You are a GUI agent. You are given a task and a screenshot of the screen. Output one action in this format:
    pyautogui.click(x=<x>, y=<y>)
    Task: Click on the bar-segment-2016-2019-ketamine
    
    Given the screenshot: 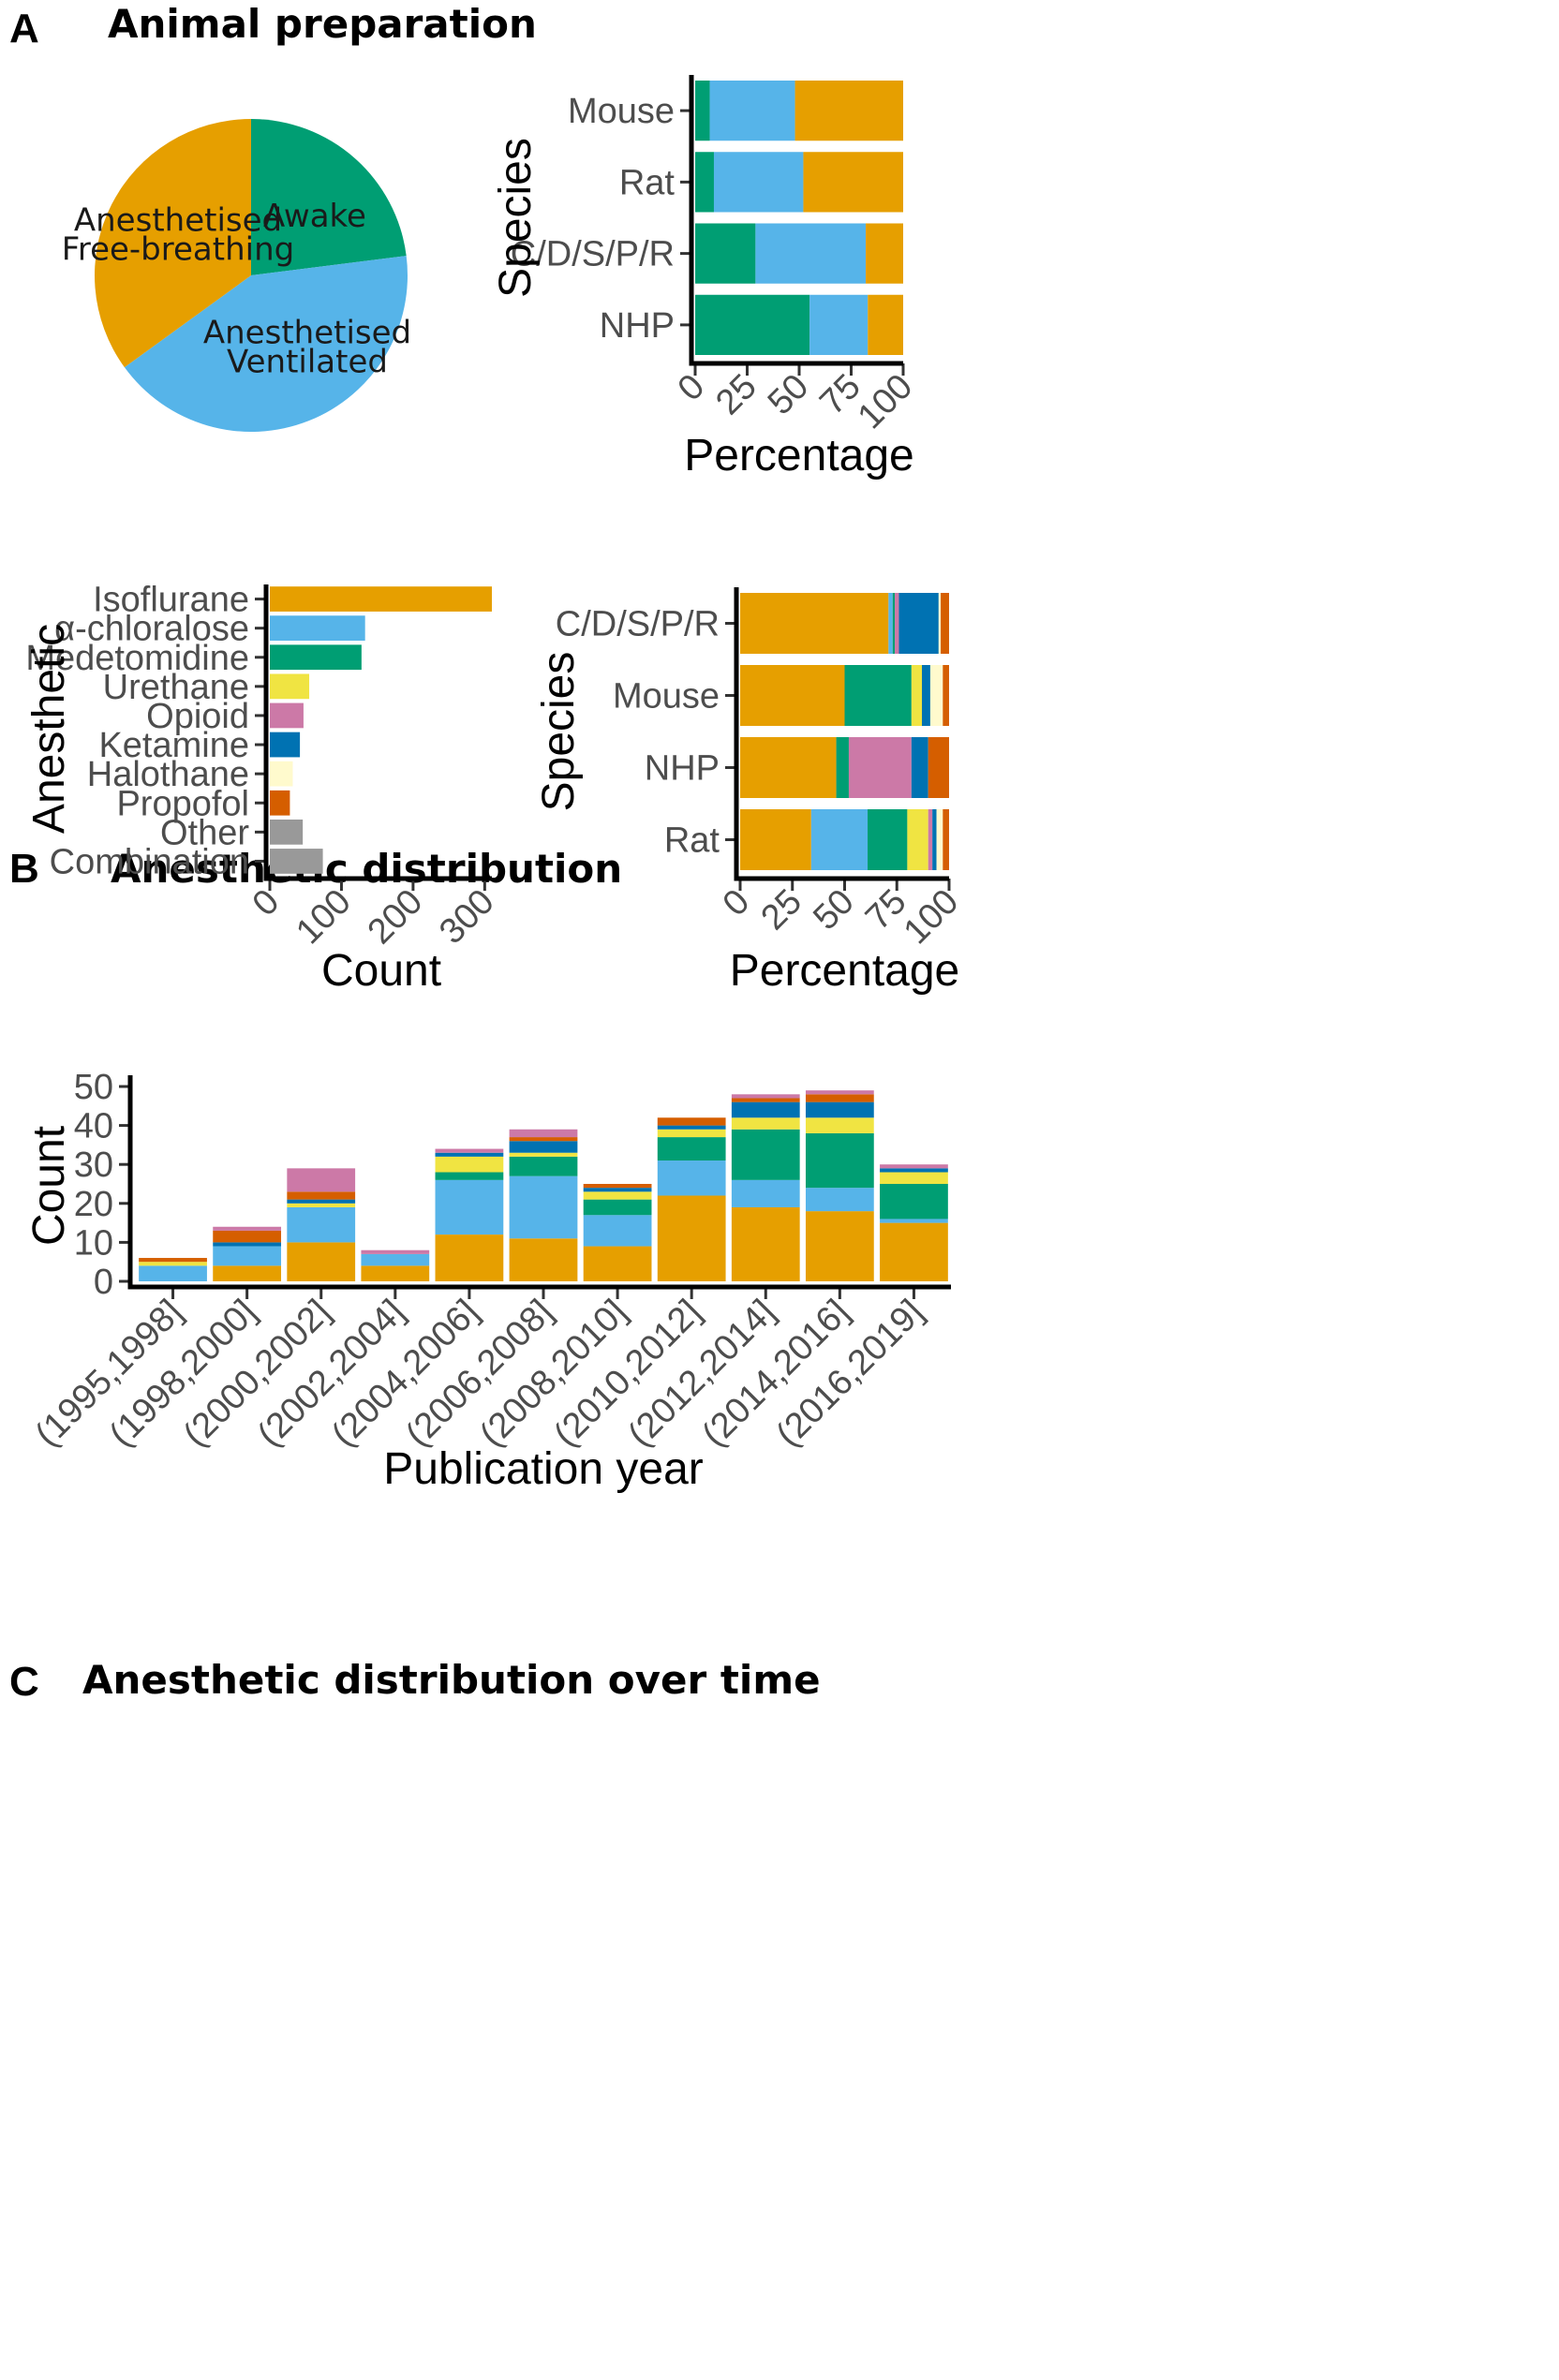 What is the action you would take?
    pyautogui.click(x=914, y=1170)
    